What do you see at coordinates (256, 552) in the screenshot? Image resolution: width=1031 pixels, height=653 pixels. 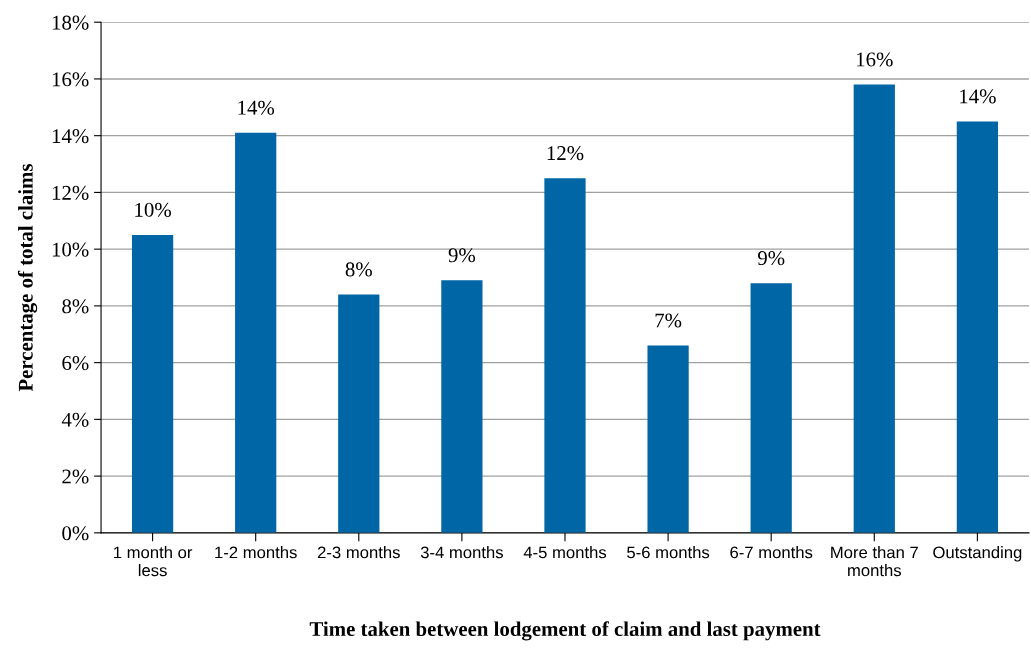 I see `x-tick-label: 1-2 months` at bounding box center [256, 552].